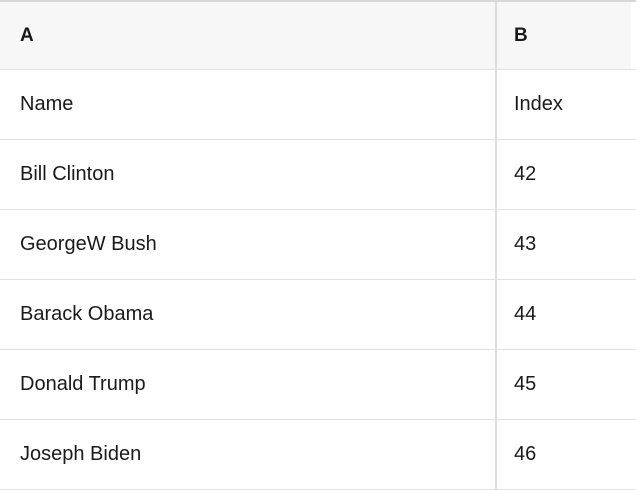 This screenshot has width=636, height=490. I want to click on table-row: Barack Obama 44, so click(318, 315).